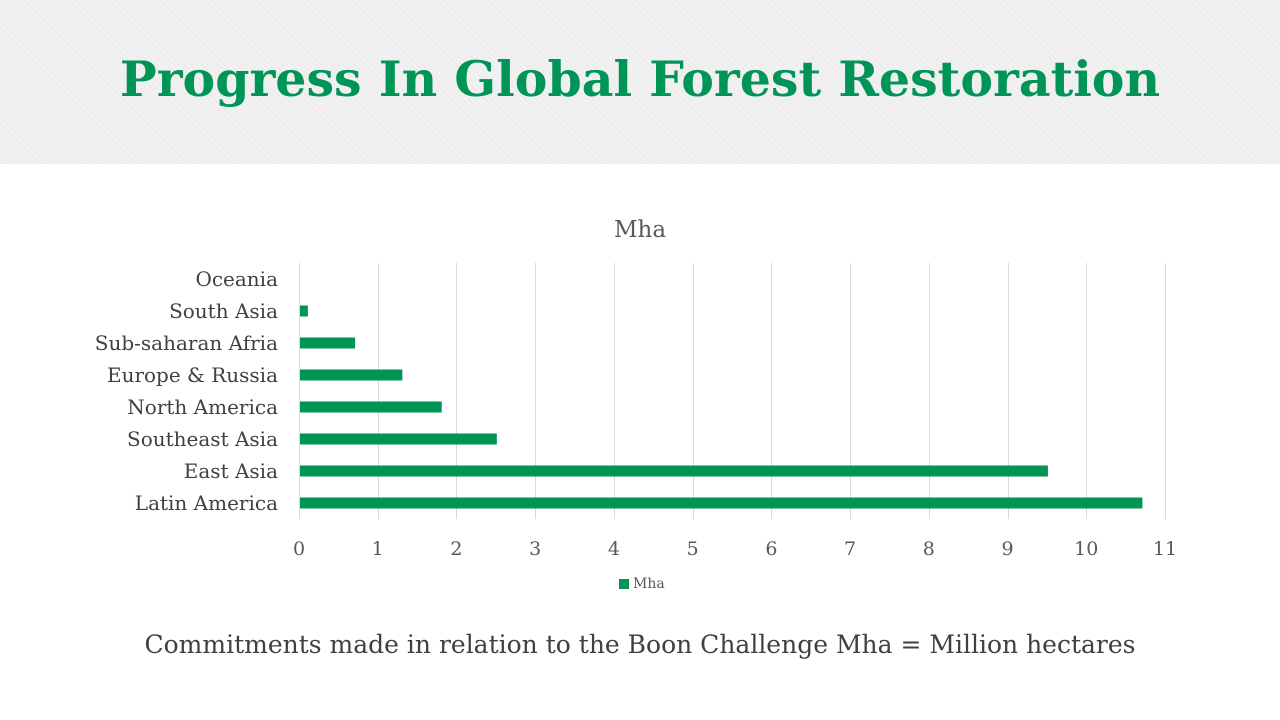 This screenshot has width=1280, height=720. Describe the element at coordinates (1165, 549) in the screenshot. I see `x-tick-label: 11` at that location.